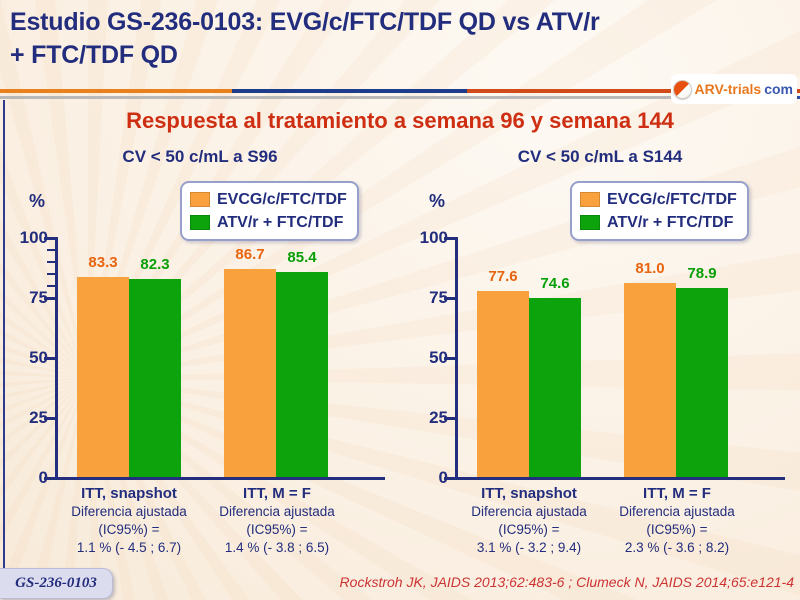 The image size is (800, 600). I want to click on arv-trials-logo: ARV-trials com, so click(733, 89).